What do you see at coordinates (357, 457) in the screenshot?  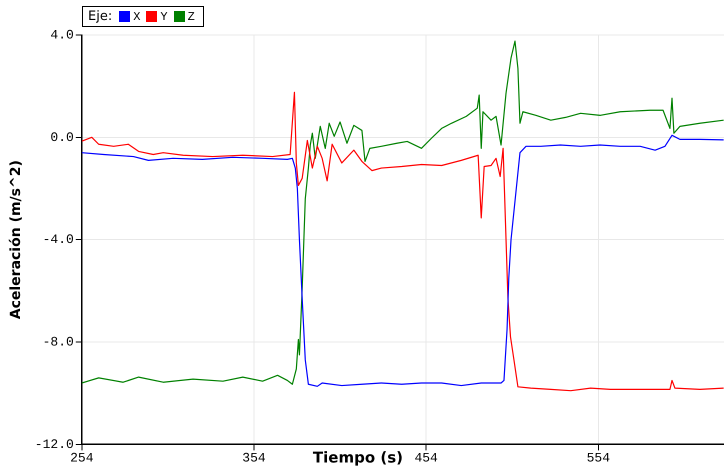 I see `x-axis-title: Tiempo (s)` at bounding box center [357, 457].